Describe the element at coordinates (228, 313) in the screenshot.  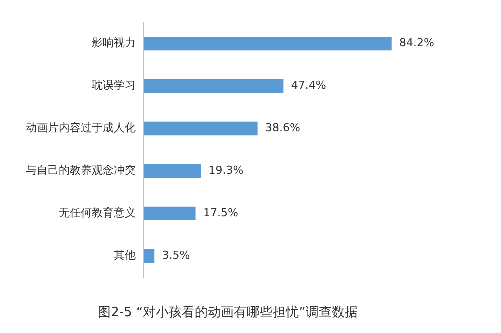
I see `text: 图2-5 “对小孩看的动画有哪些担忧”调查数据` at that location.